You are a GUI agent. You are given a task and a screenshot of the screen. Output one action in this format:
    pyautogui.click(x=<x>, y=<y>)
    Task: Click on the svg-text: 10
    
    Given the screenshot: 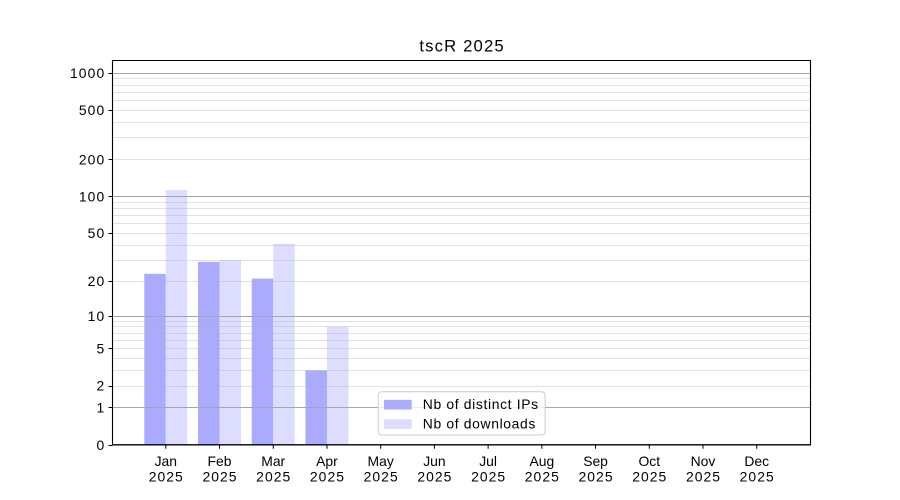 What is the action you would take?
    pyautogui.click(x=97, y=316)
    